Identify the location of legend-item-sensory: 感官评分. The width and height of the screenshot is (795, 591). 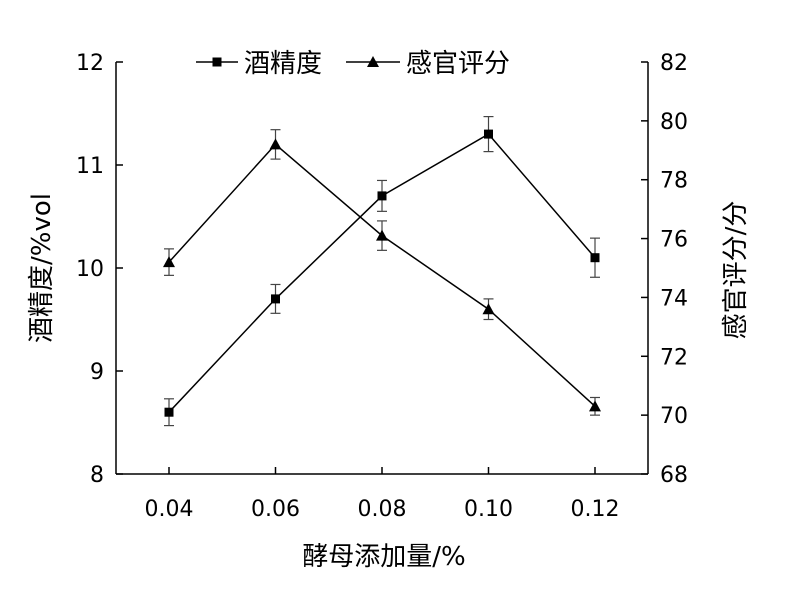
(428, 64).